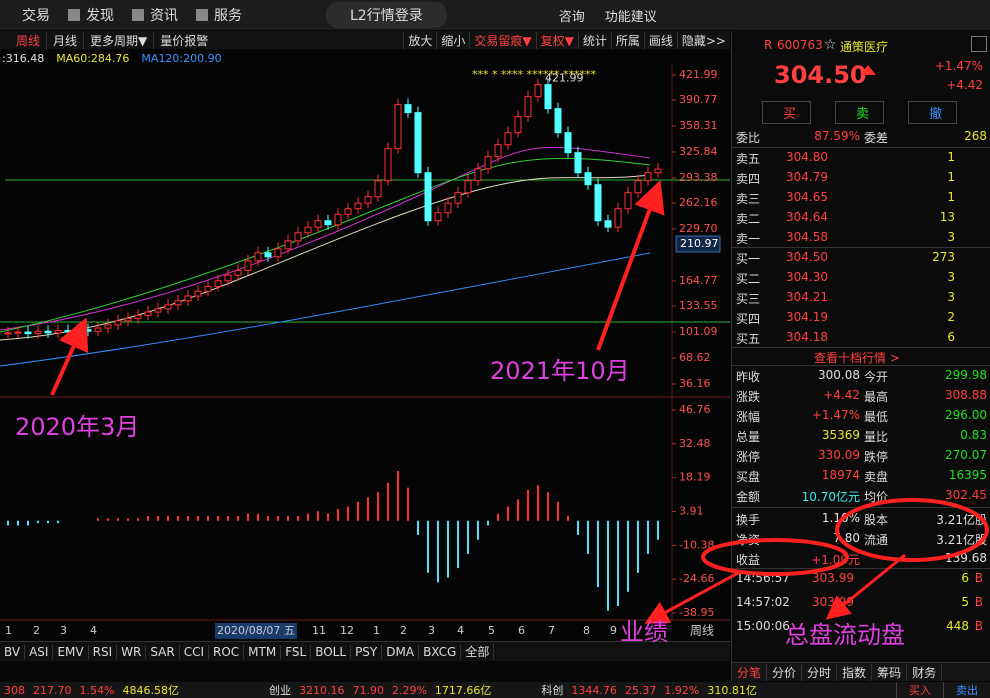  Describe the element at coordinates (933, 112) in the screenshot. I see `trade-button: 撤` at that location.